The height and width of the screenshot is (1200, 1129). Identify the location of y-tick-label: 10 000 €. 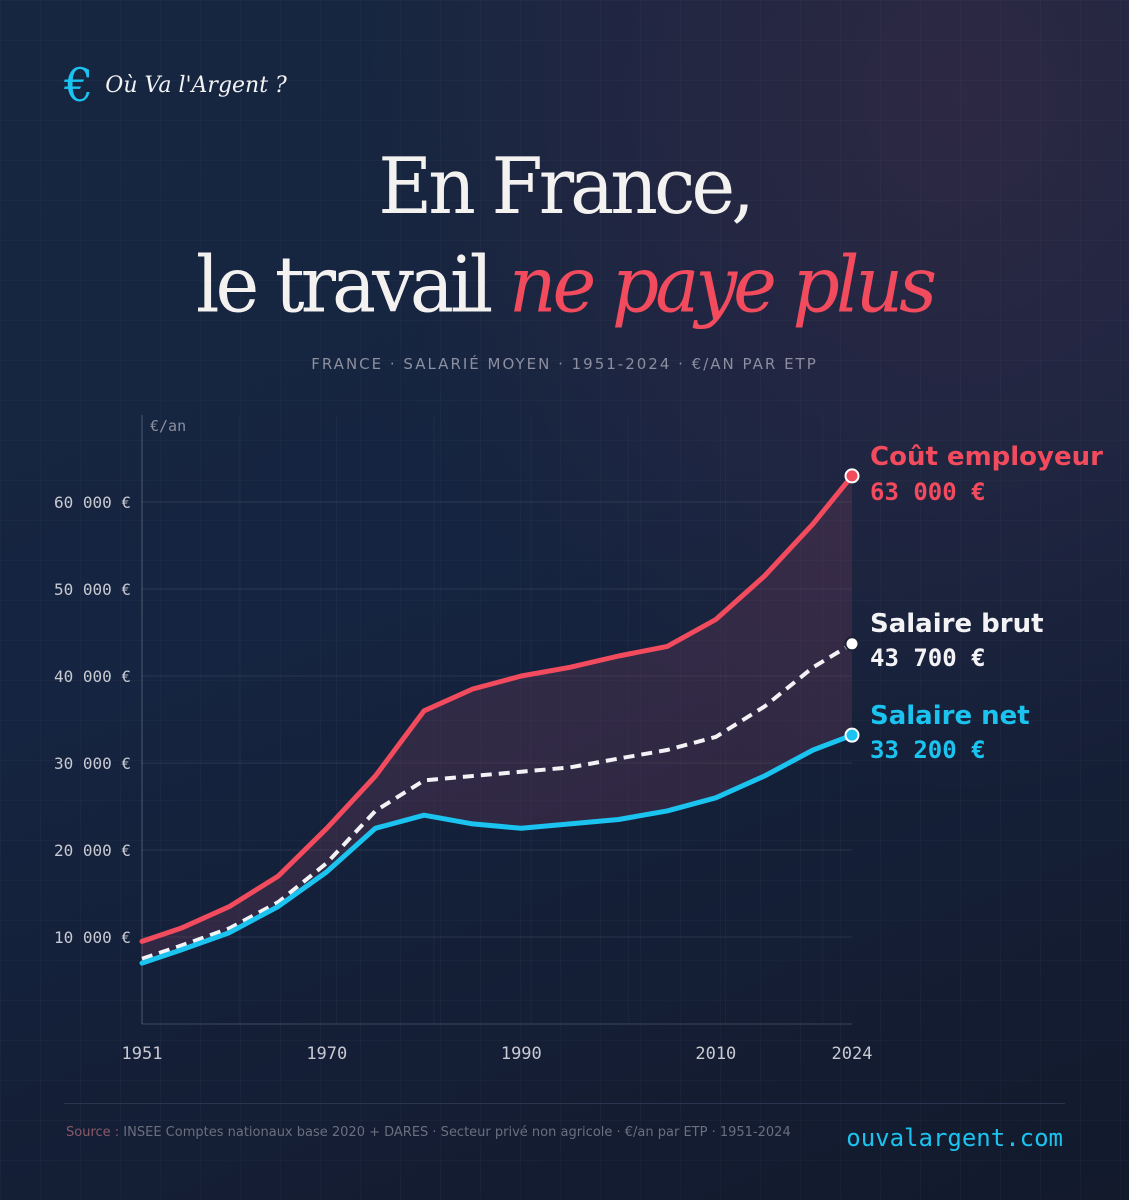
(92, 937).